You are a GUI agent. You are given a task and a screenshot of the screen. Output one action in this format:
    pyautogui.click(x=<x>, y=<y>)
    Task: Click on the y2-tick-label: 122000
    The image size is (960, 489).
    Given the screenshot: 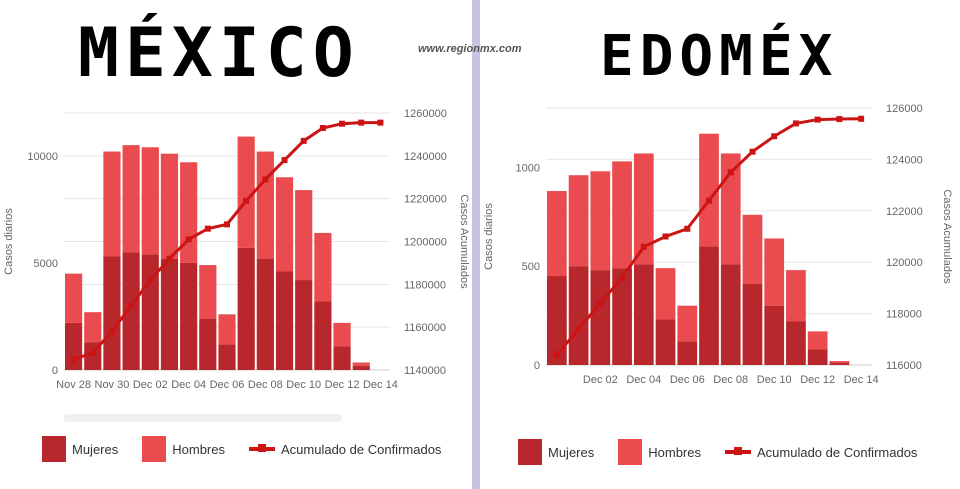 What is the action you would take?
    pyautogui.click(x=904, y=212)
    